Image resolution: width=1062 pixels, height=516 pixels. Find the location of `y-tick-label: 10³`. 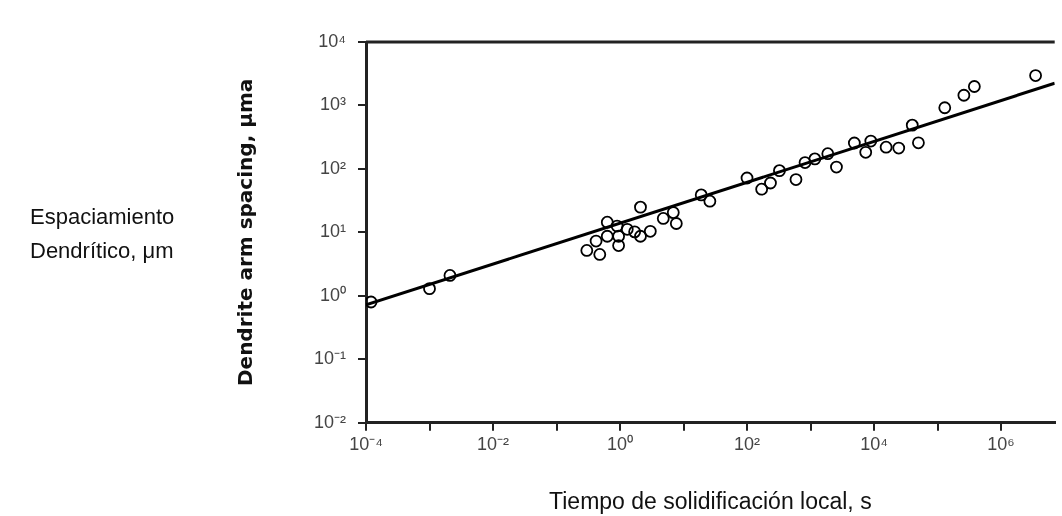

y-tick-label: 10³ is located at coordinates (333, 104).